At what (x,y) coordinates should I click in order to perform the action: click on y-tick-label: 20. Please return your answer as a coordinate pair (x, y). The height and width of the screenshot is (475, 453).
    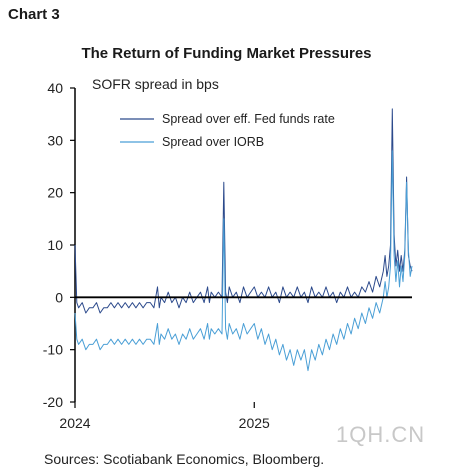
    Looking at the image, I should click on (55, 193).